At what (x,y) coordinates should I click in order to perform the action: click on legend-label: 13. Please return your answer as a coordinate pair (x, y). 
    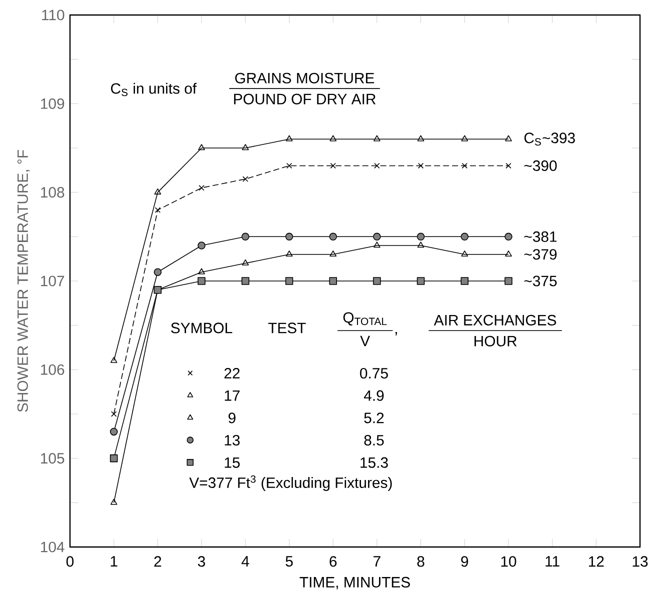
    Looking at the image, I should click on (232, 440).